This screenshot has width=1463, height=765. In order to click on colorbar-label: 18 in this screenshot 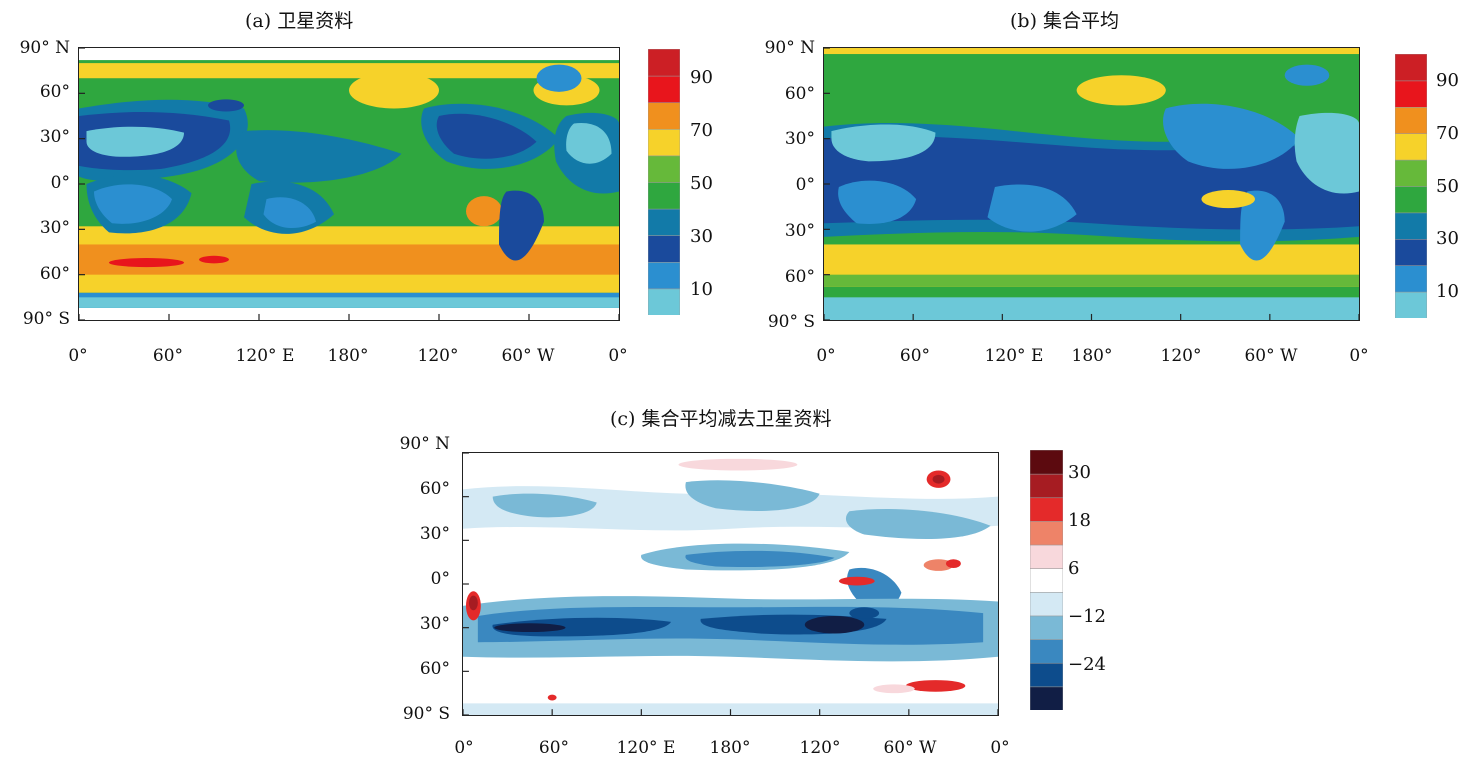, I will do `click(1079, 520)`.